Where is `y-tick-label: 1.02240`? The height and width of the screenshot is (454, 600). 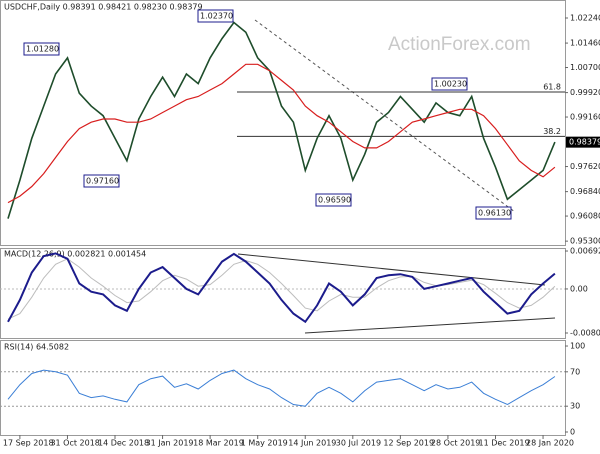
y-tick-label: 1.02240 is located at coordinates (585, 18).